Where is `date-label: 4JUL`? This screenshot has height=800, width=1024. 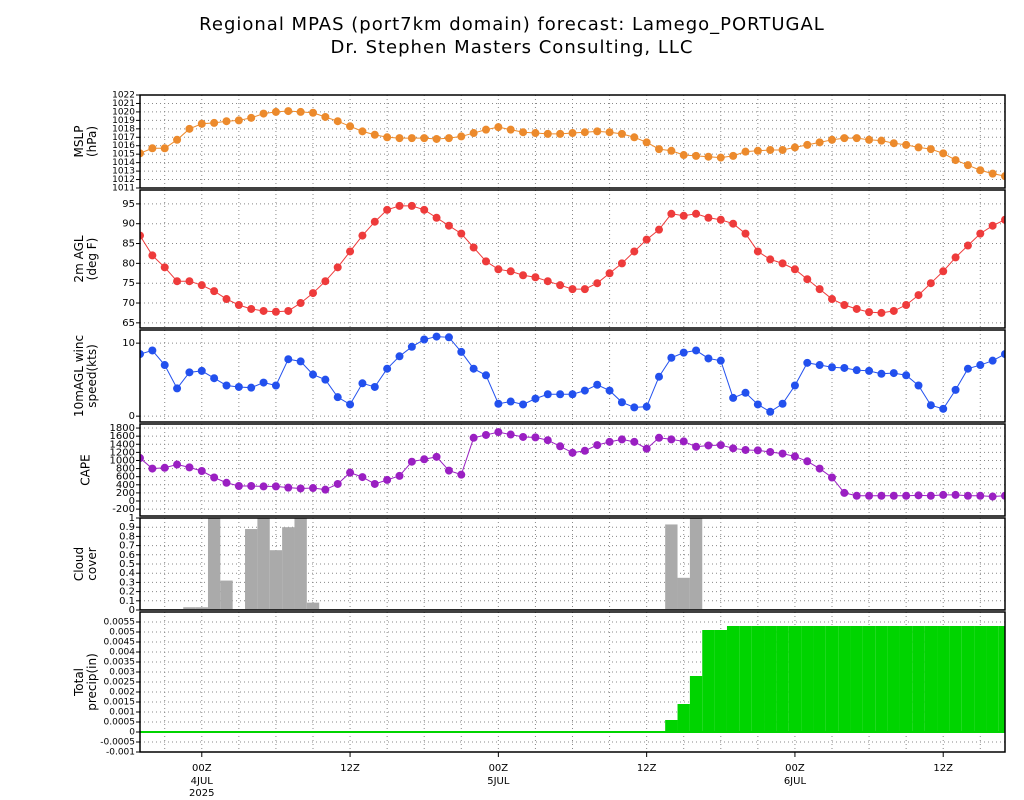 date-label: 4JUL is located at coordinates (202, 781).